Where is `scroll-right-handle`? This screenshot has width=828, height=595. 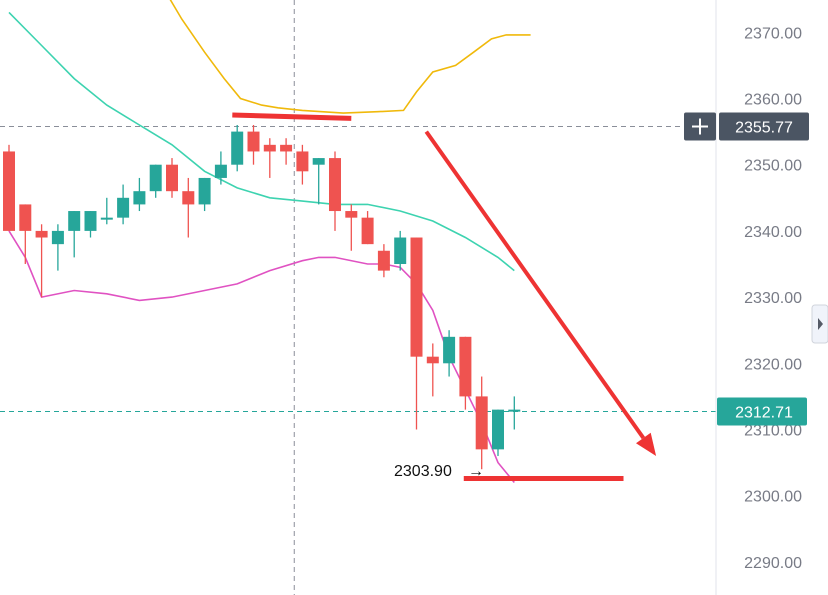
scroll-right-handle is located at coordinates (819, 324).